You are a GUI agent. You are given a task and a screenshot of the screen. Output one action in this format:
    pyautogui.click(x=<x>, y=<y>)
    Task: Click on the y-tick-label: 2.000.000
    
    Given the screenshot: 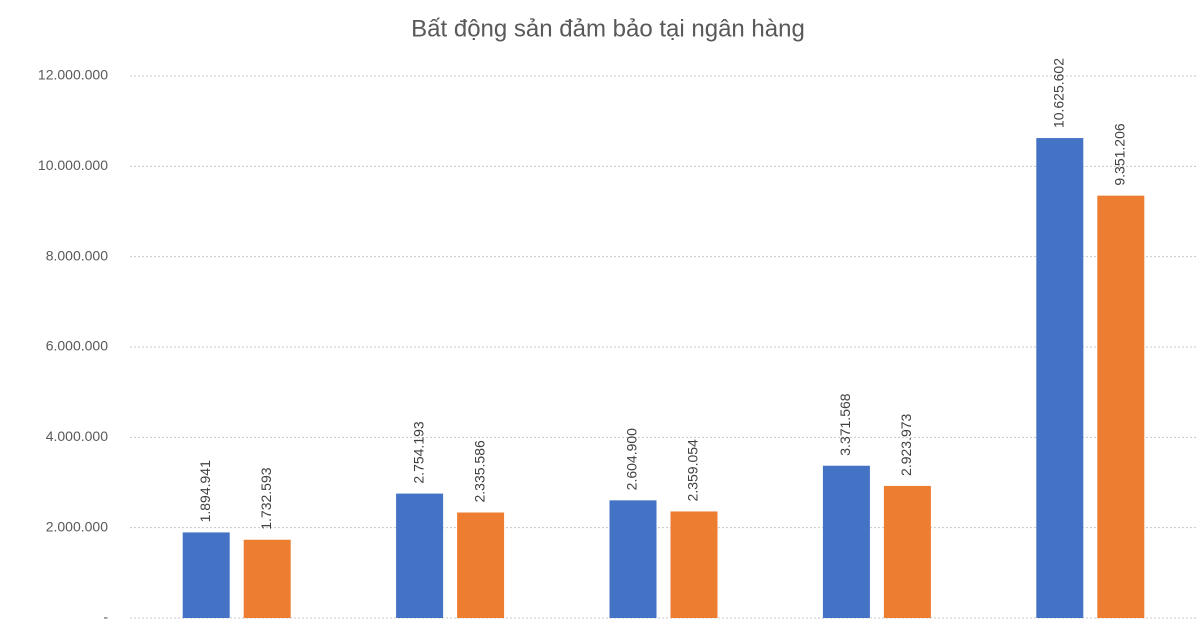 What is the action you would take?
    pyautogui.click(x=77, y=526)
    